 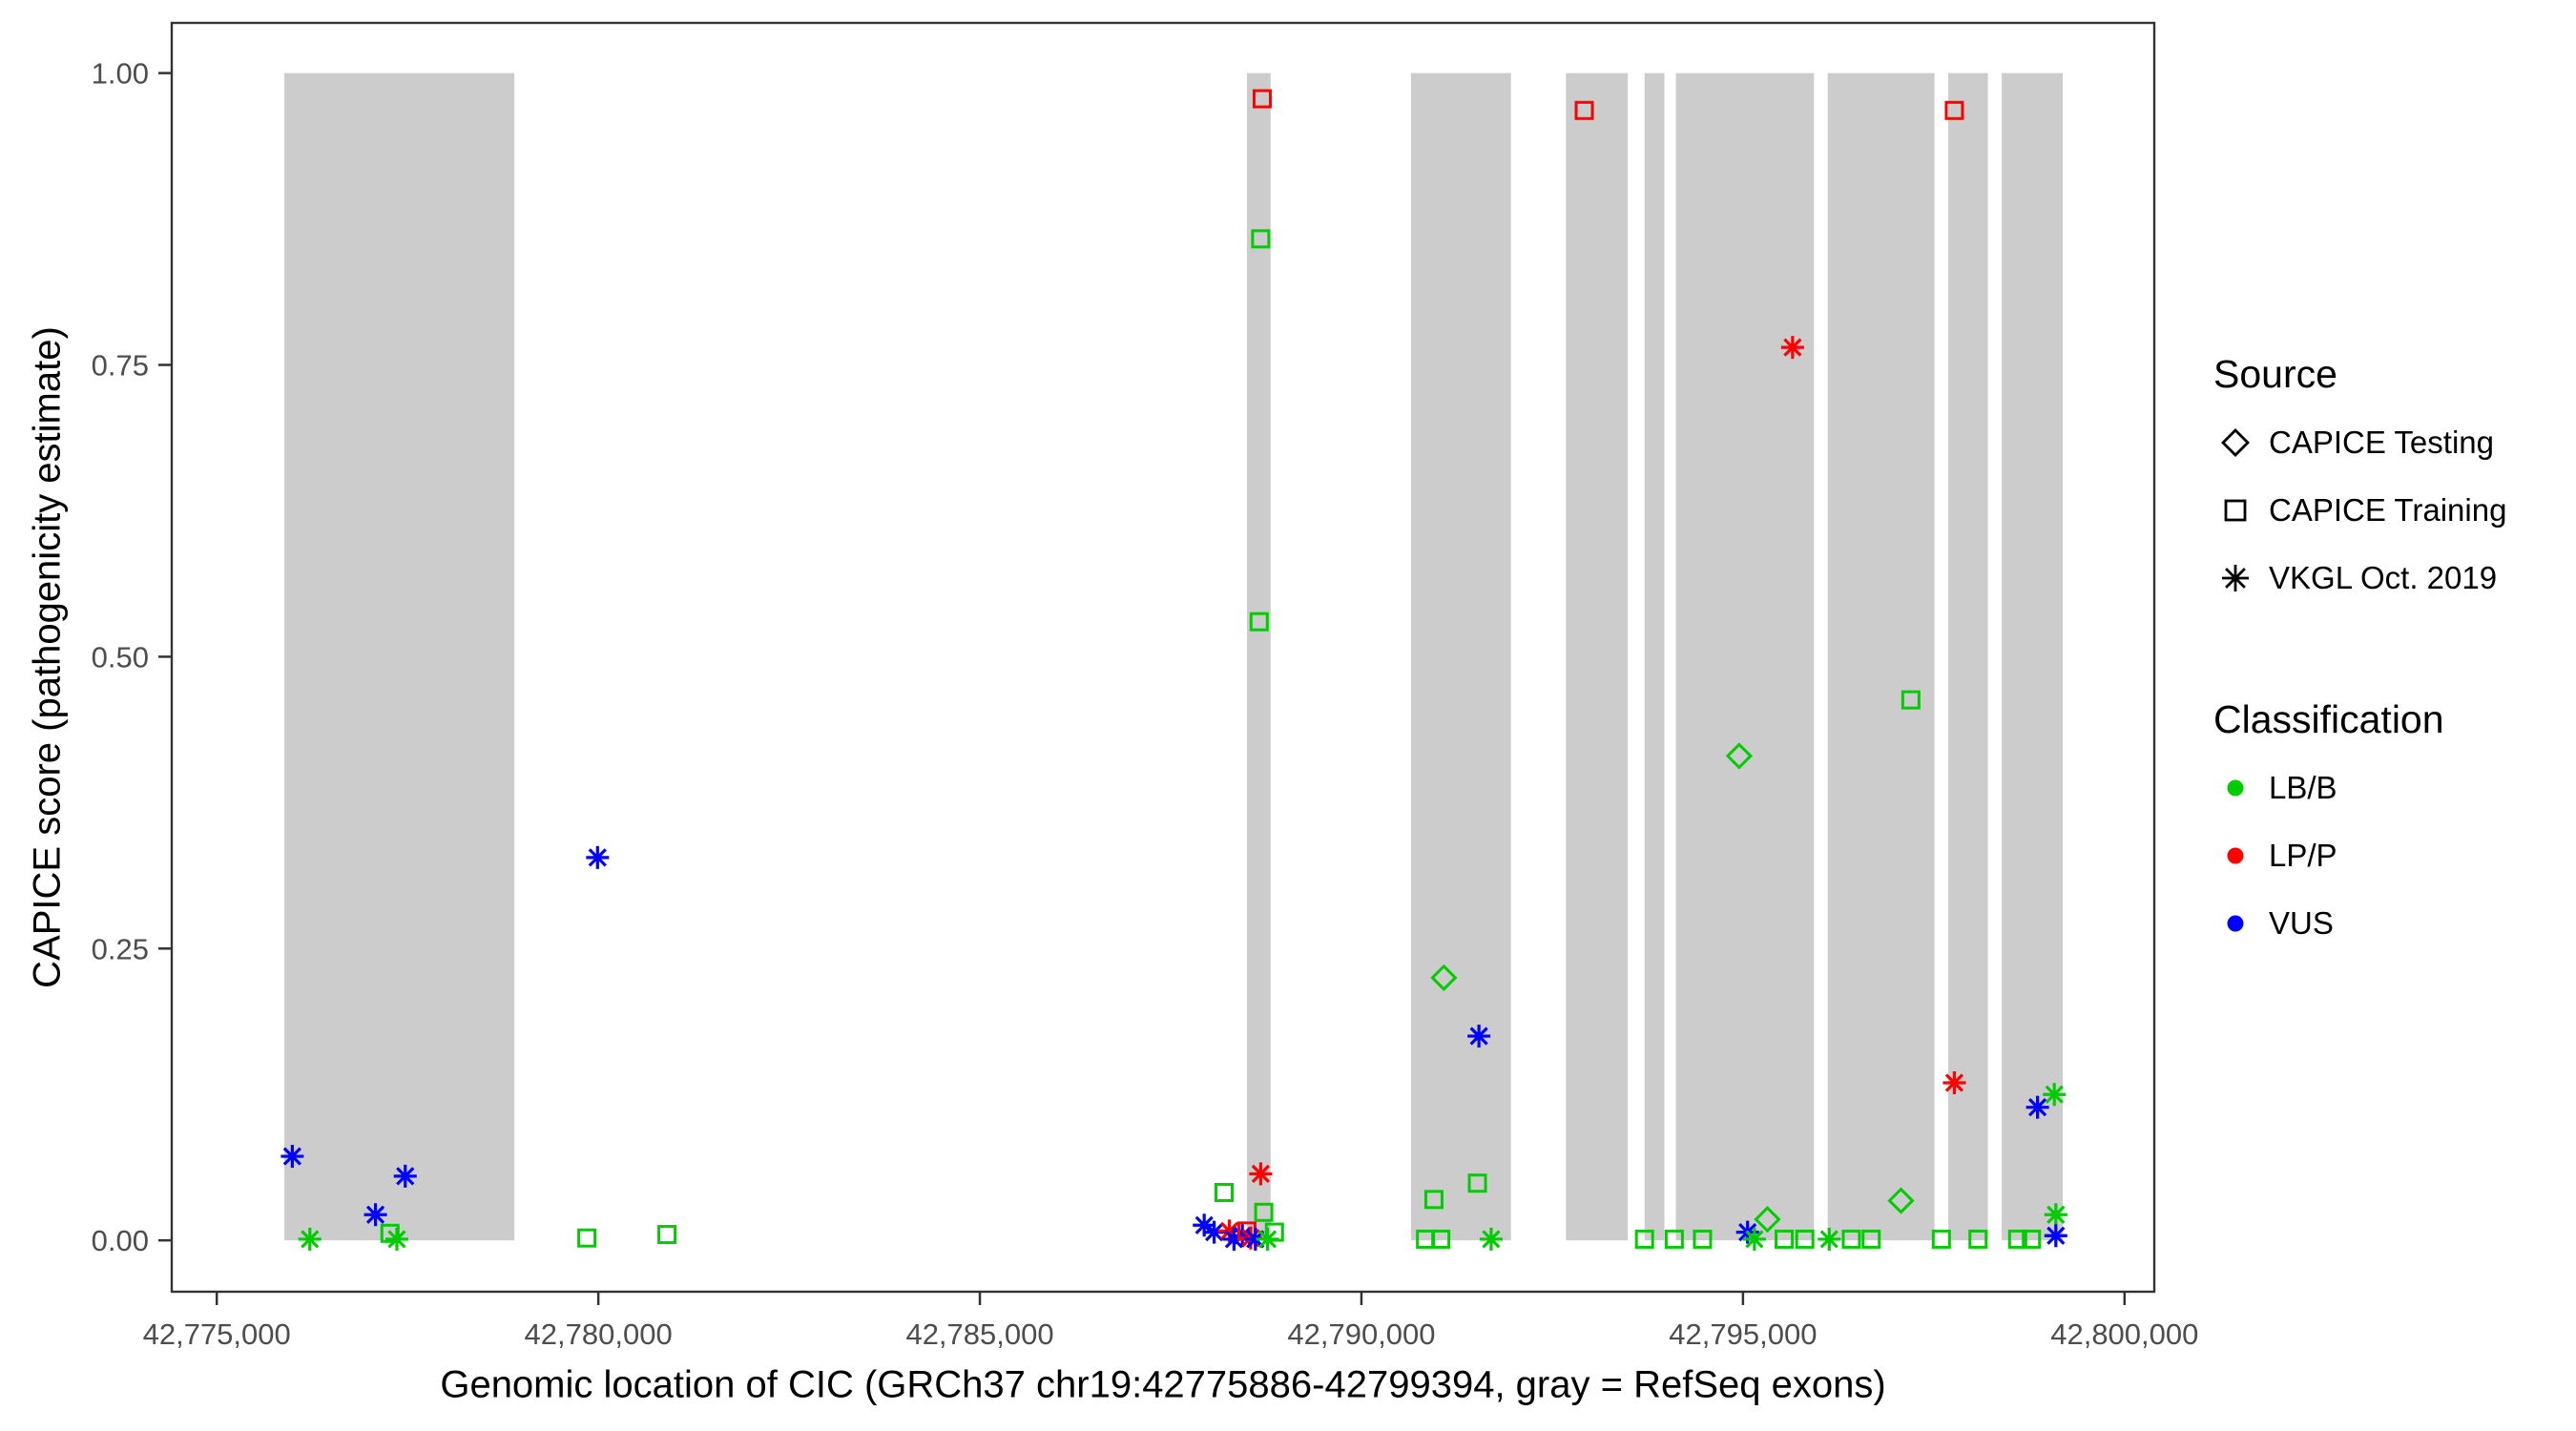 I want to click on legend-item-label: LB/B, so click(x=2303, y=787).